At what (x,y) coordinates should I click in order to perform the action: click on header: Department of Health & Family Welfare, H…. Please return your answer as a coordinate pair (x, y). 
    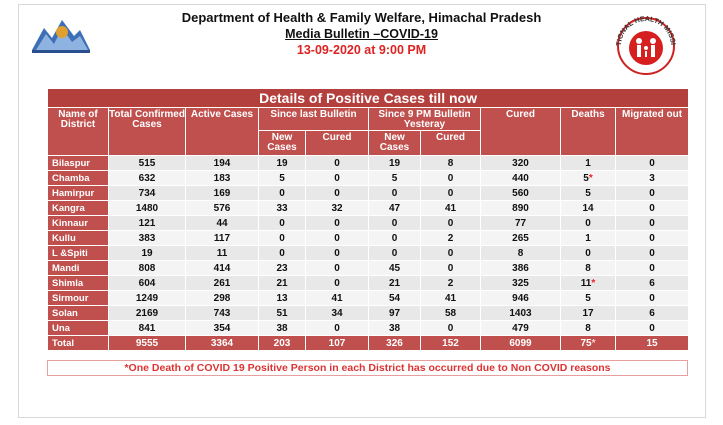
    Looking at the image, I should click on (361, 33).